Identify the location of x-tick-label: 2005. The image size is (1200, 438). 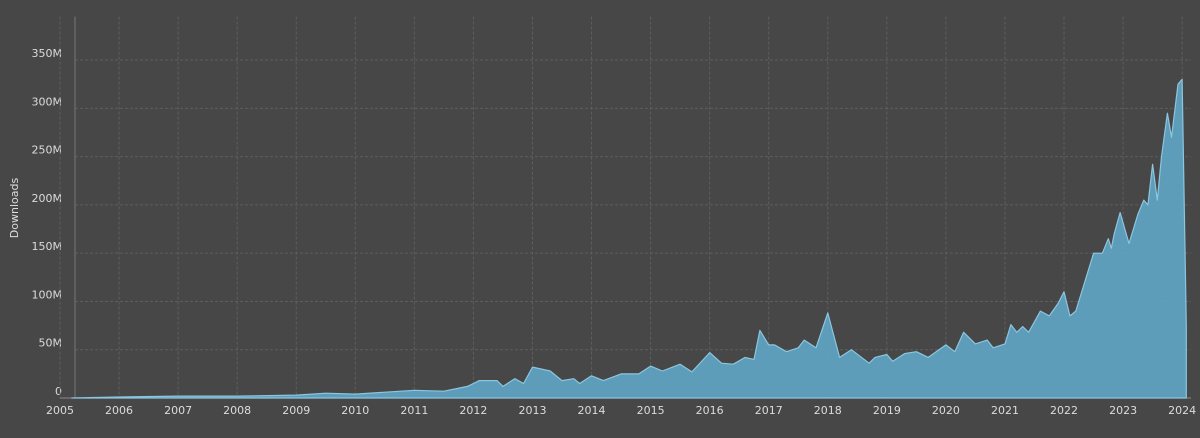
(60, 410).